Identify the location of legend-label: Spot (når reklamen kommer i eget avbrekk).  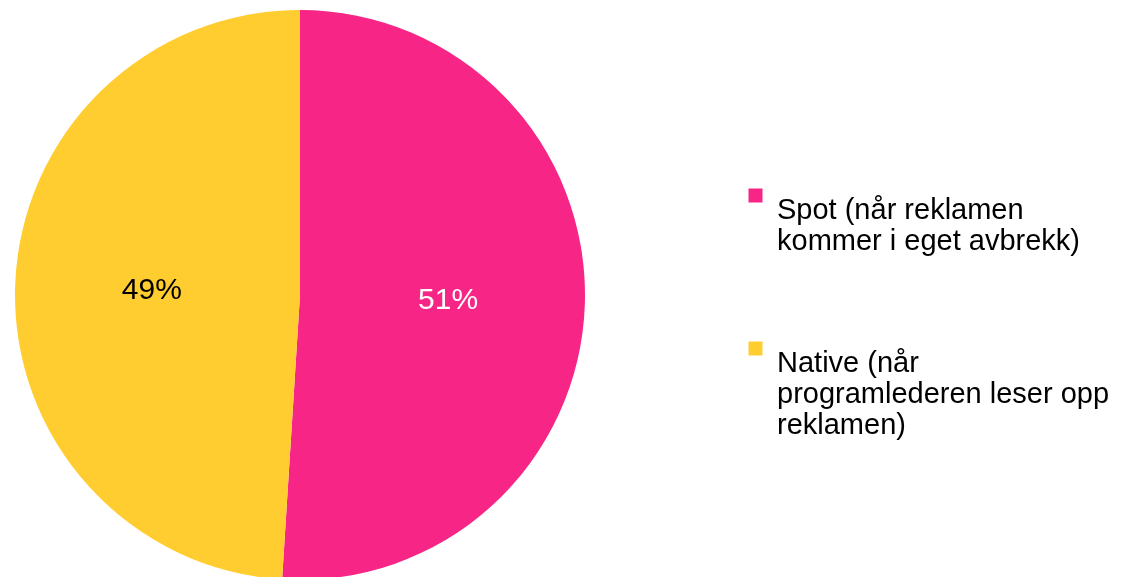
(928, 224).